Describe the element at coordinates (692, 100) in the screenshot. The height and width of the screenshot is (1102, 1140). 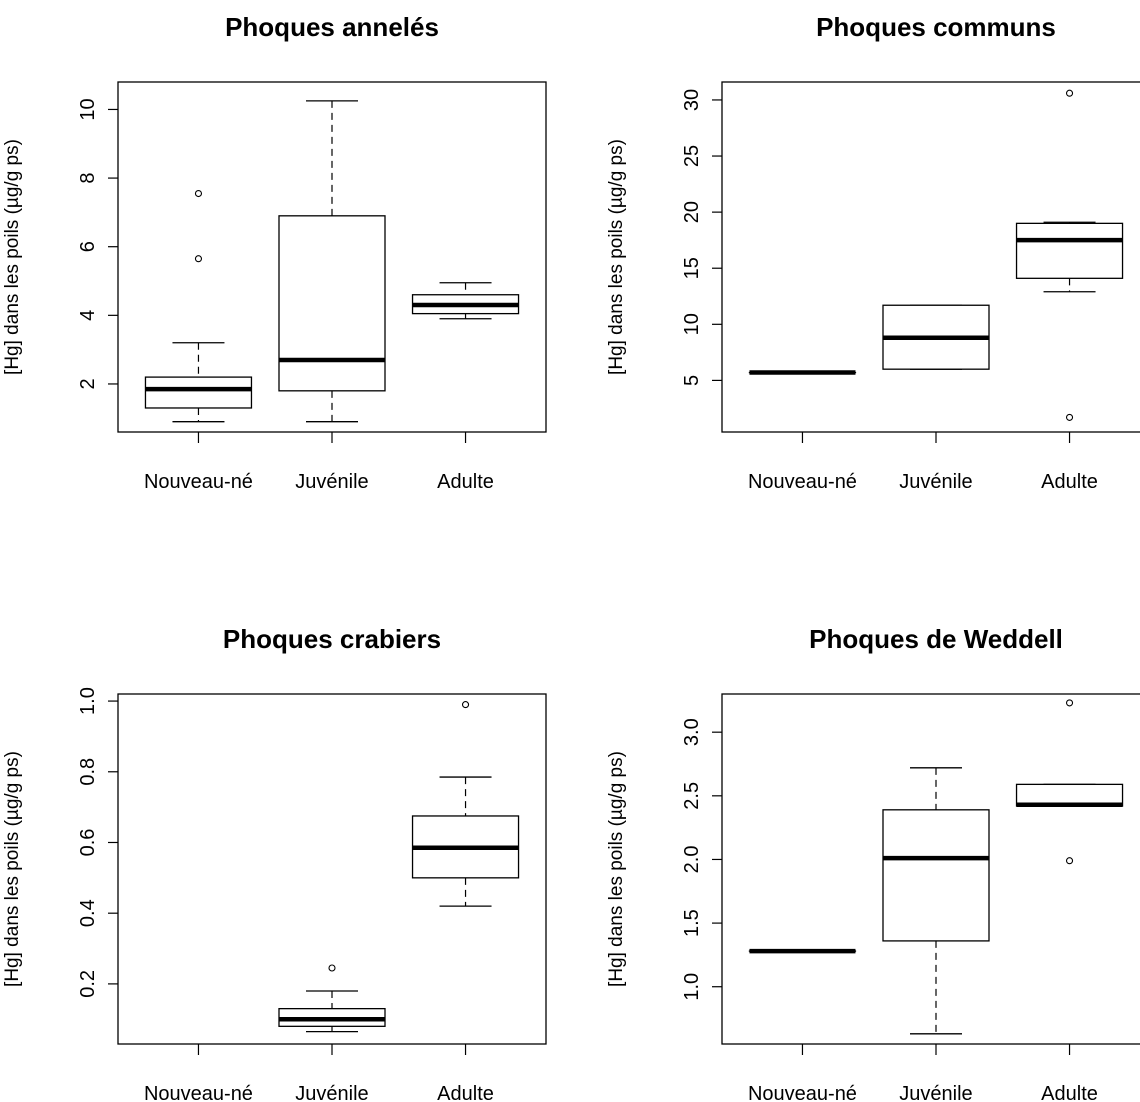
I see `y-tick-label: 30` at that location.